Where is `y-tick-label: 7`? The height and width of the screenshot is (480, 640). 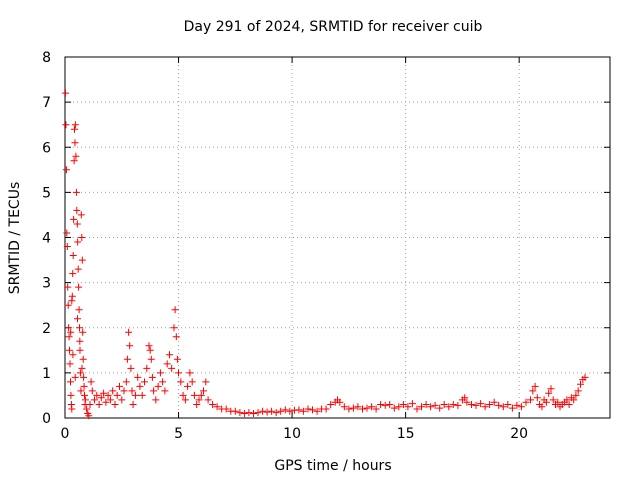 y-tick-label: 7 is located at coordinates (46, 103).